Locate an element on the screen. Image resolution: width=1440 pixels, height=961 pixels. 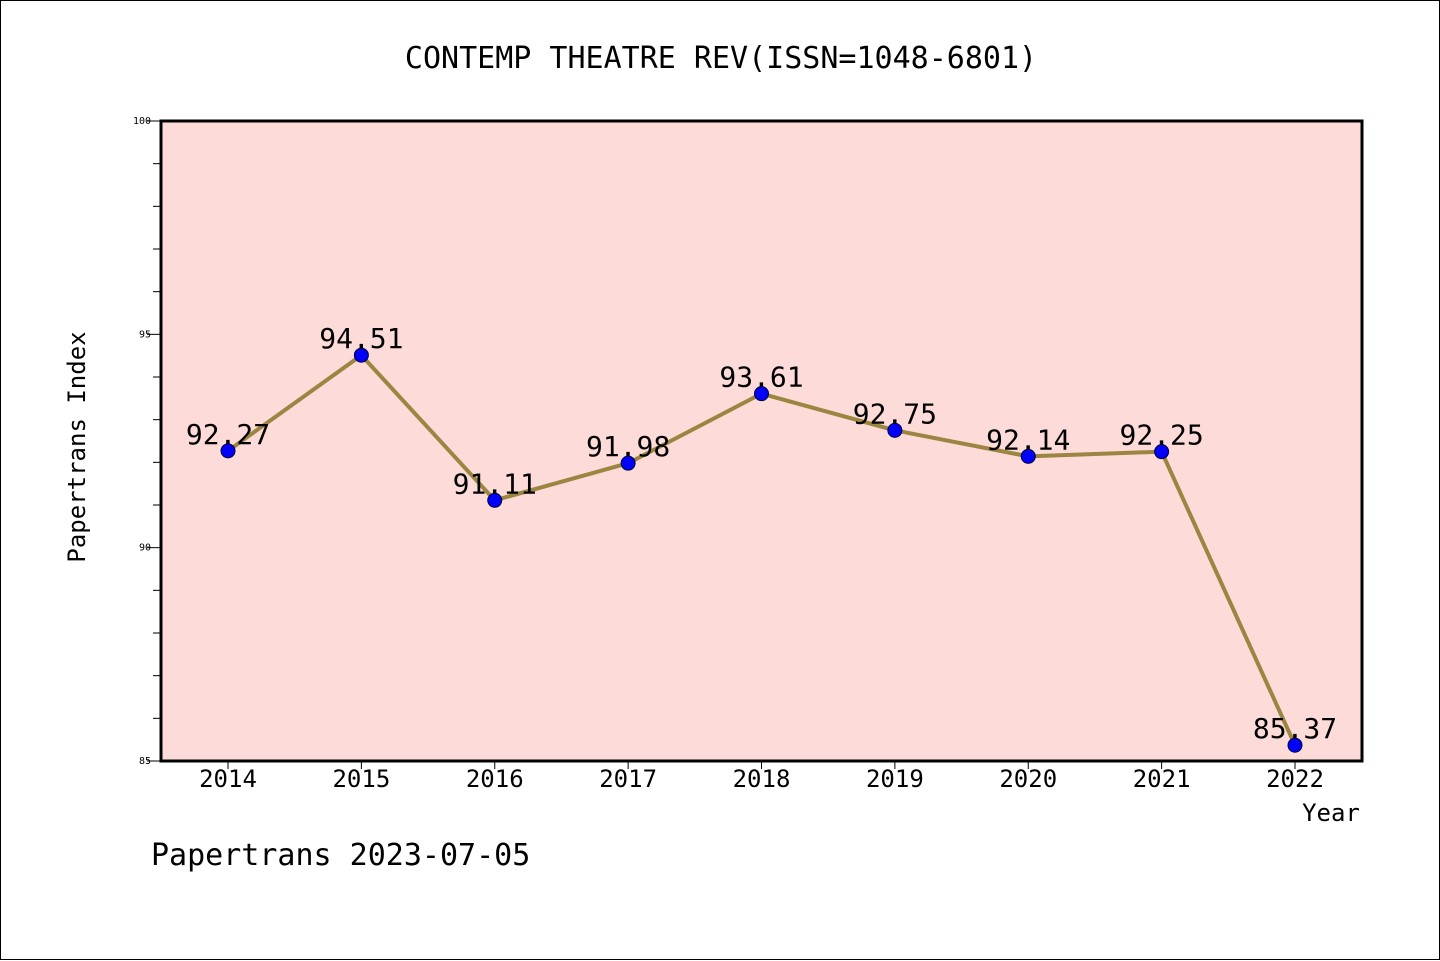
data-label: 92.27 is located at coordinates (228, 434).